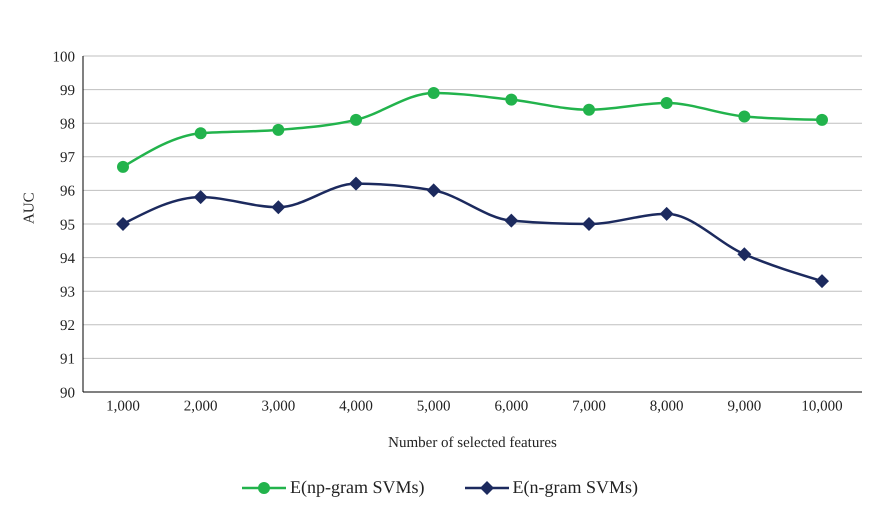 The width and height of the screenshot is (878, 514). I want to click on y-tick-label: 93, so click(67, 292).